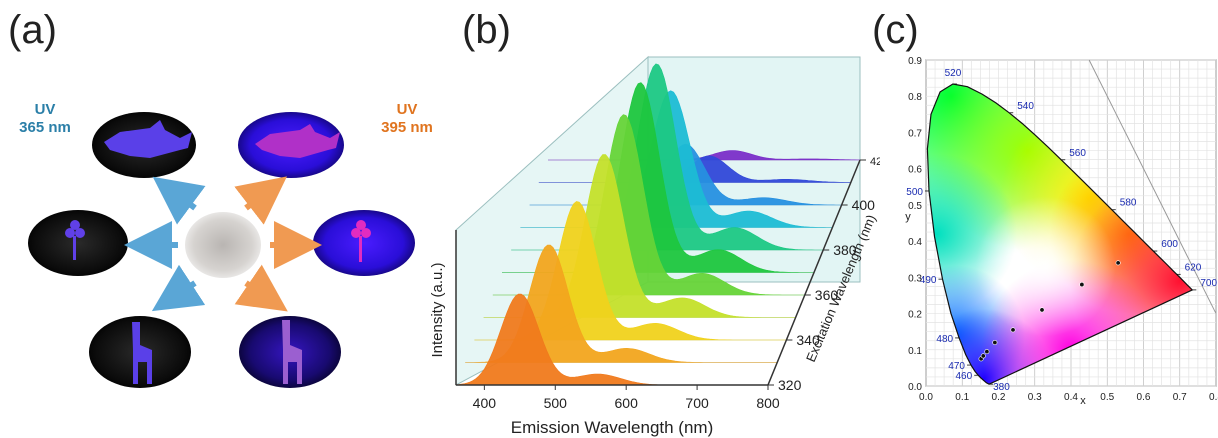  I want to click on uv-365-line1: UV, so click(45, 109).